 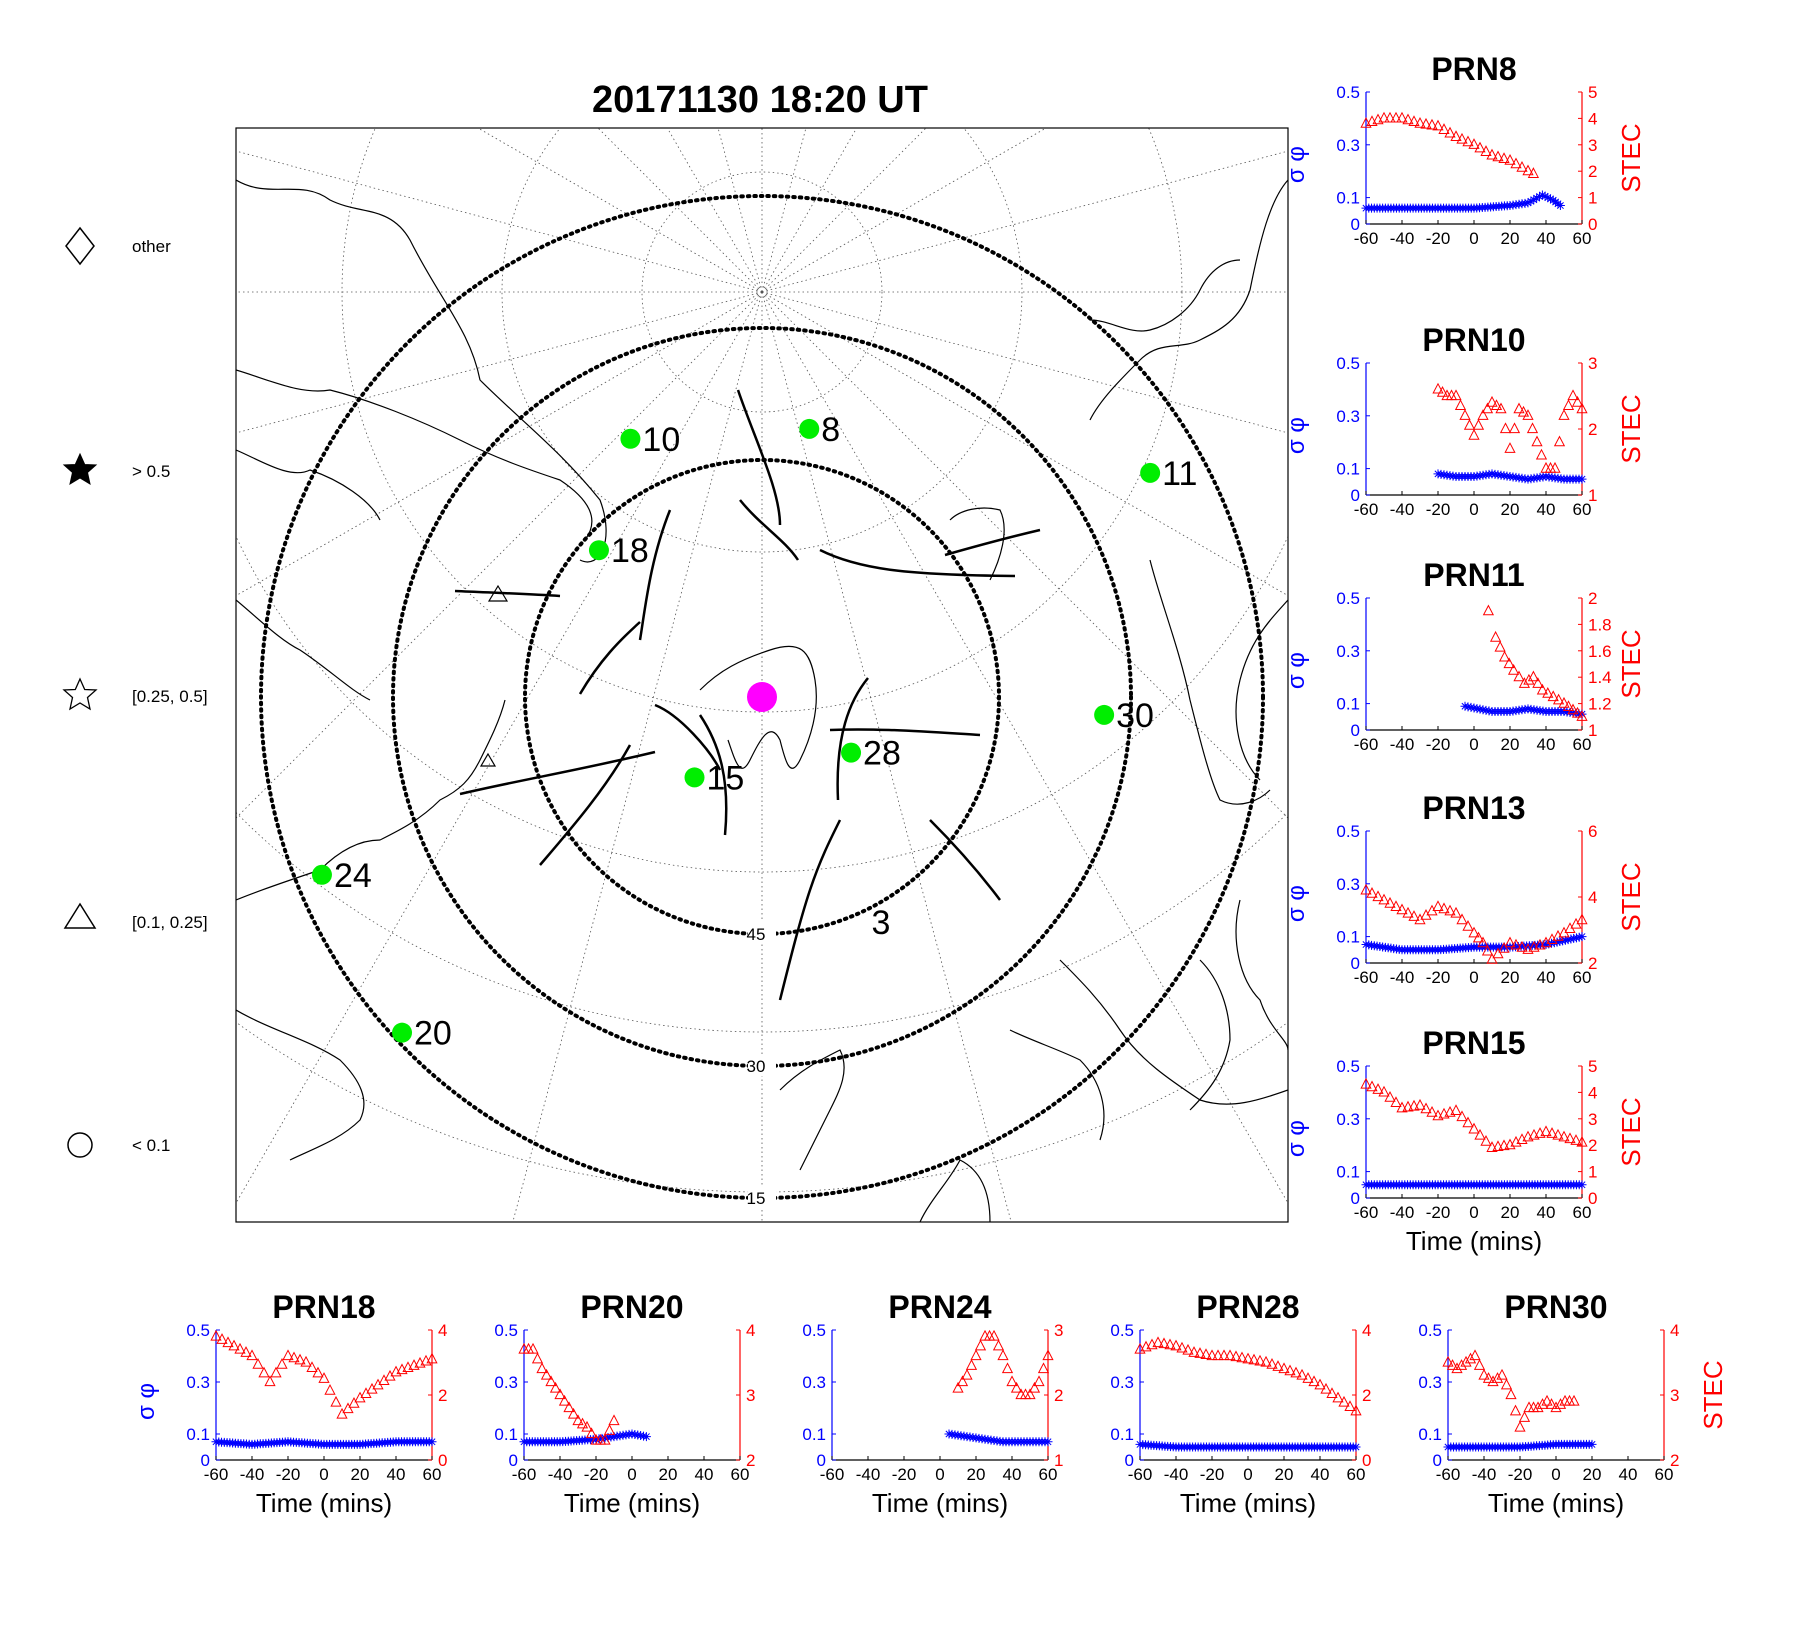 I want to click on y-tick-label-right: 1.8, so click(x=1600, y=624).